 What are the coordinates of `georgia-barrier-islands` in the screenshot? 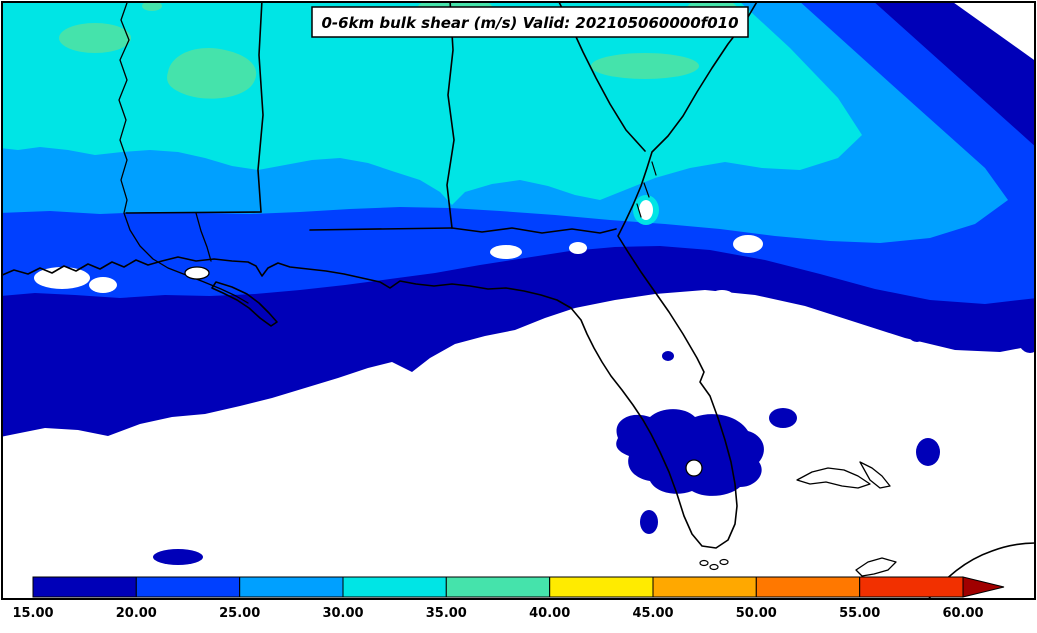 It's located at (646, 189).